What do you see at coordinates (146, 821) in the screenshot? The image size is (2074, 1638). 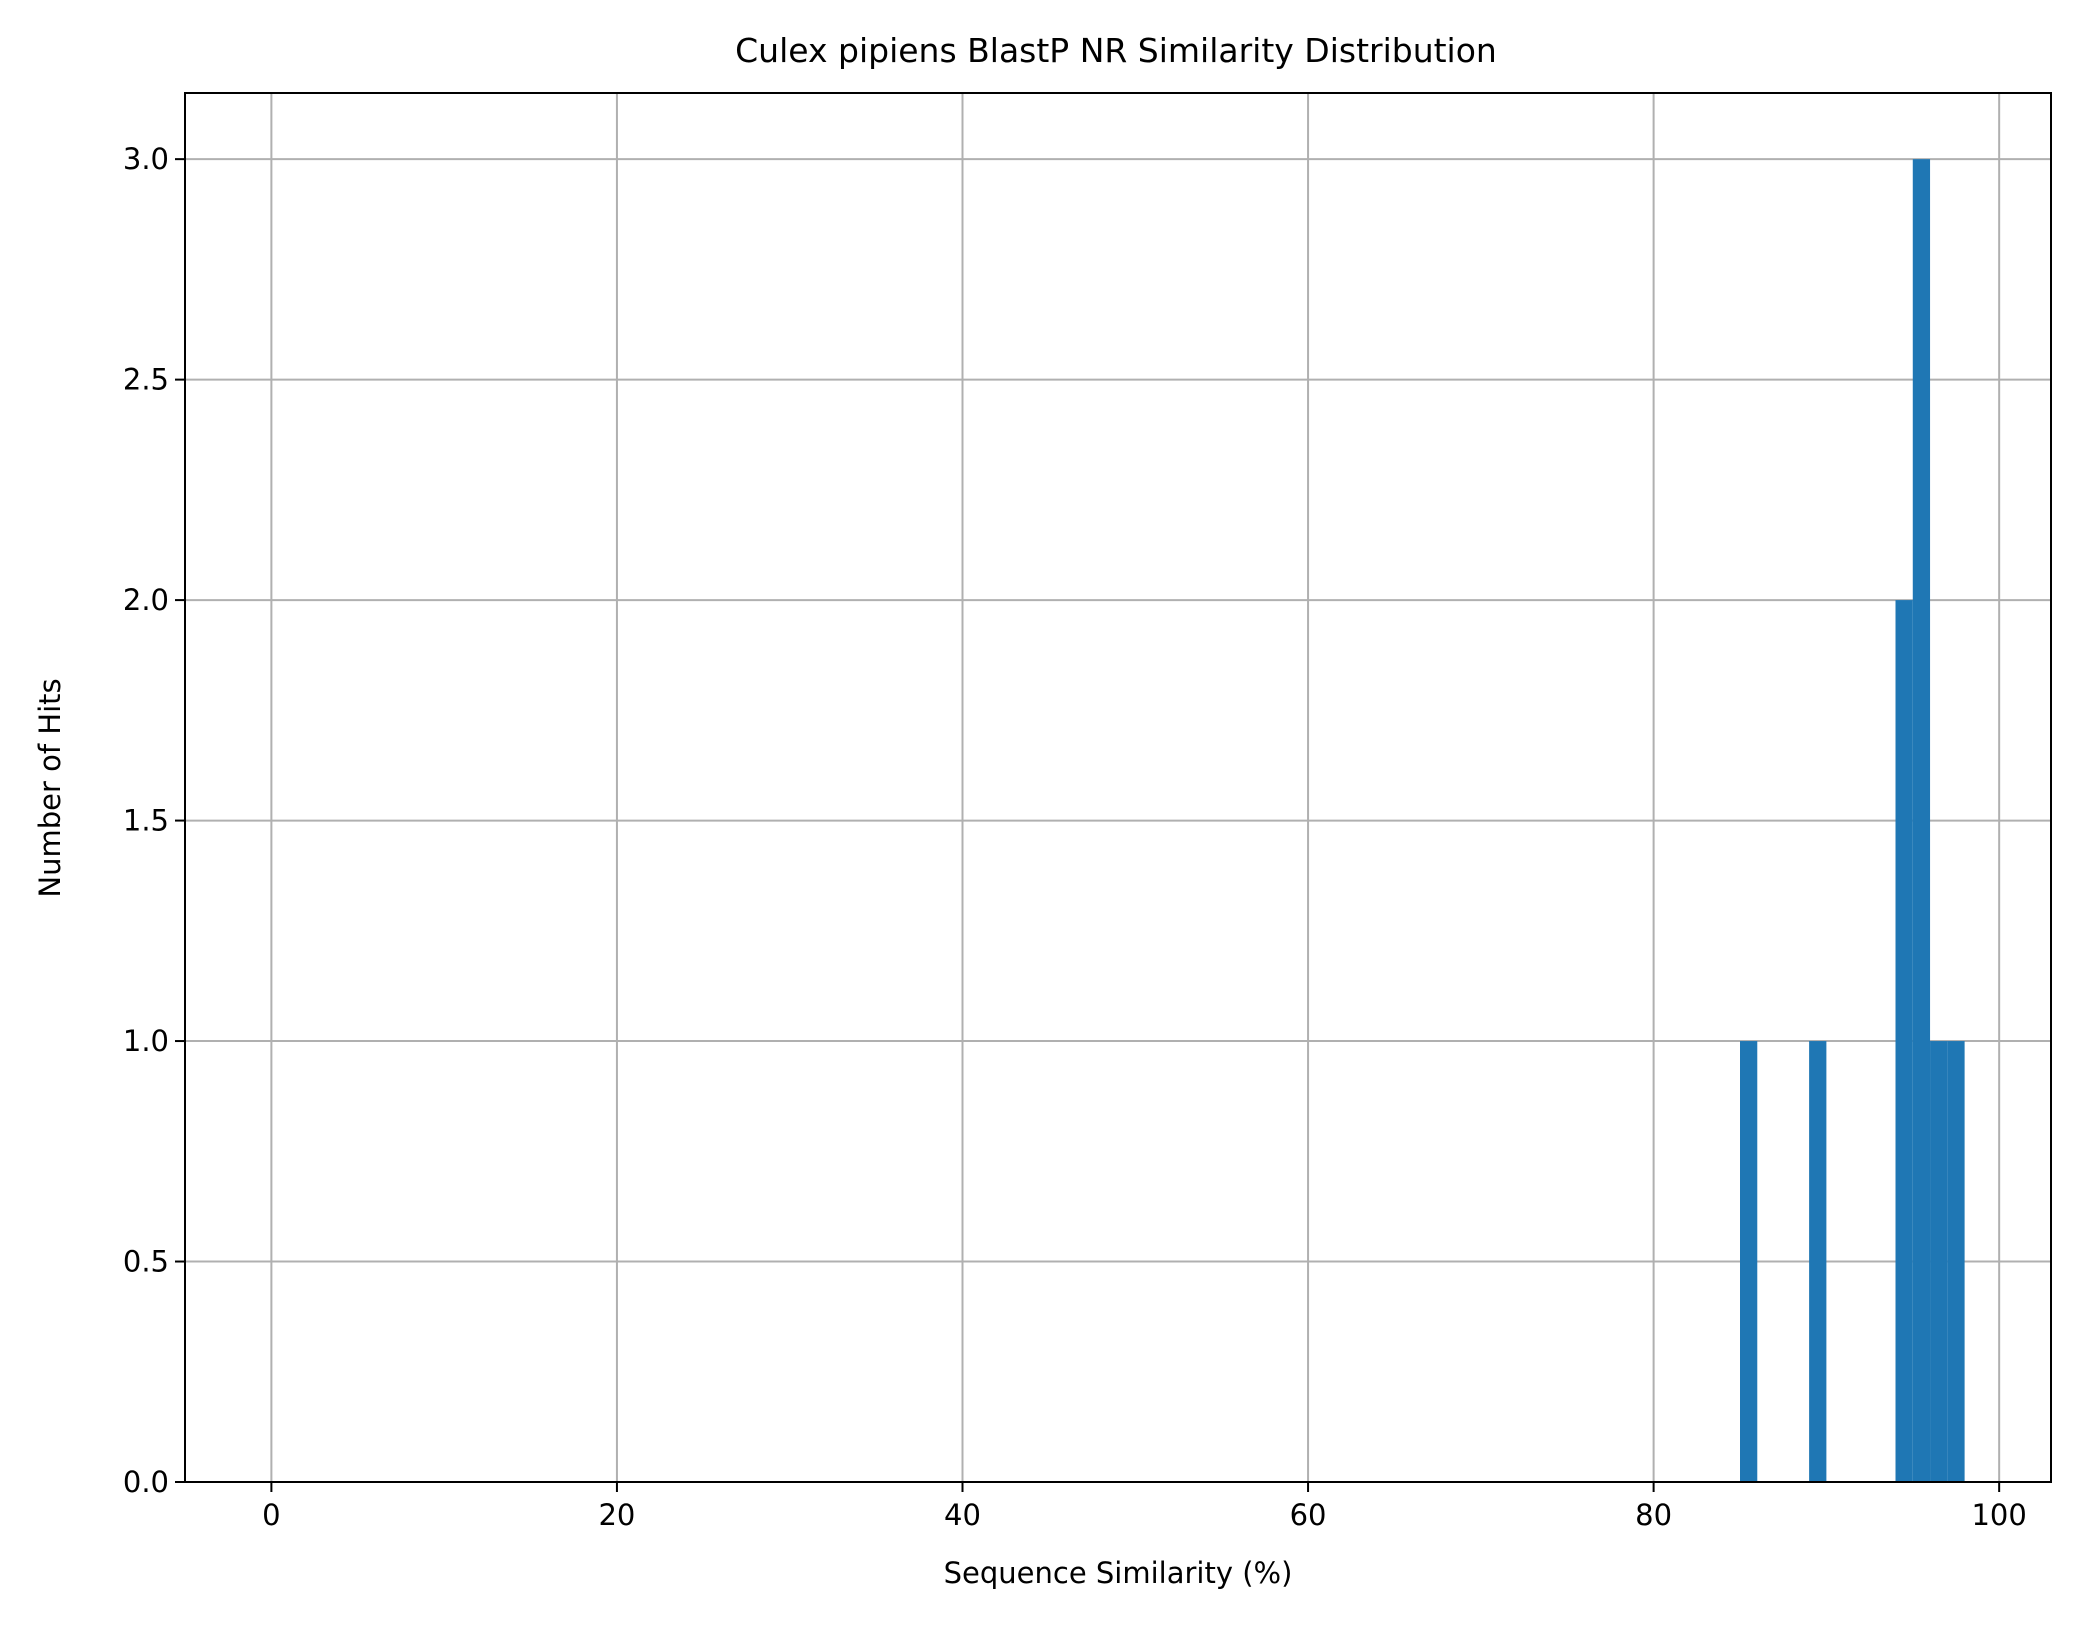 I see `y-tick-label: 1.5` at bounding box center [146, 821].